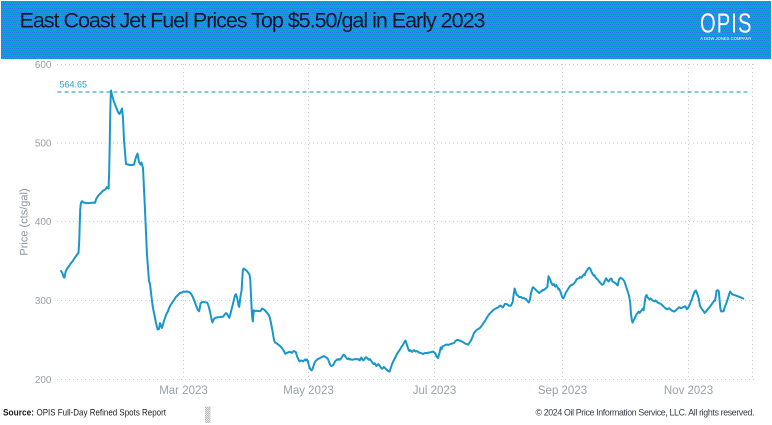  What do you see at coordinates (43, 65) in the screenshot?
I see `svg-text: 600` at bounding box center [43, 65].